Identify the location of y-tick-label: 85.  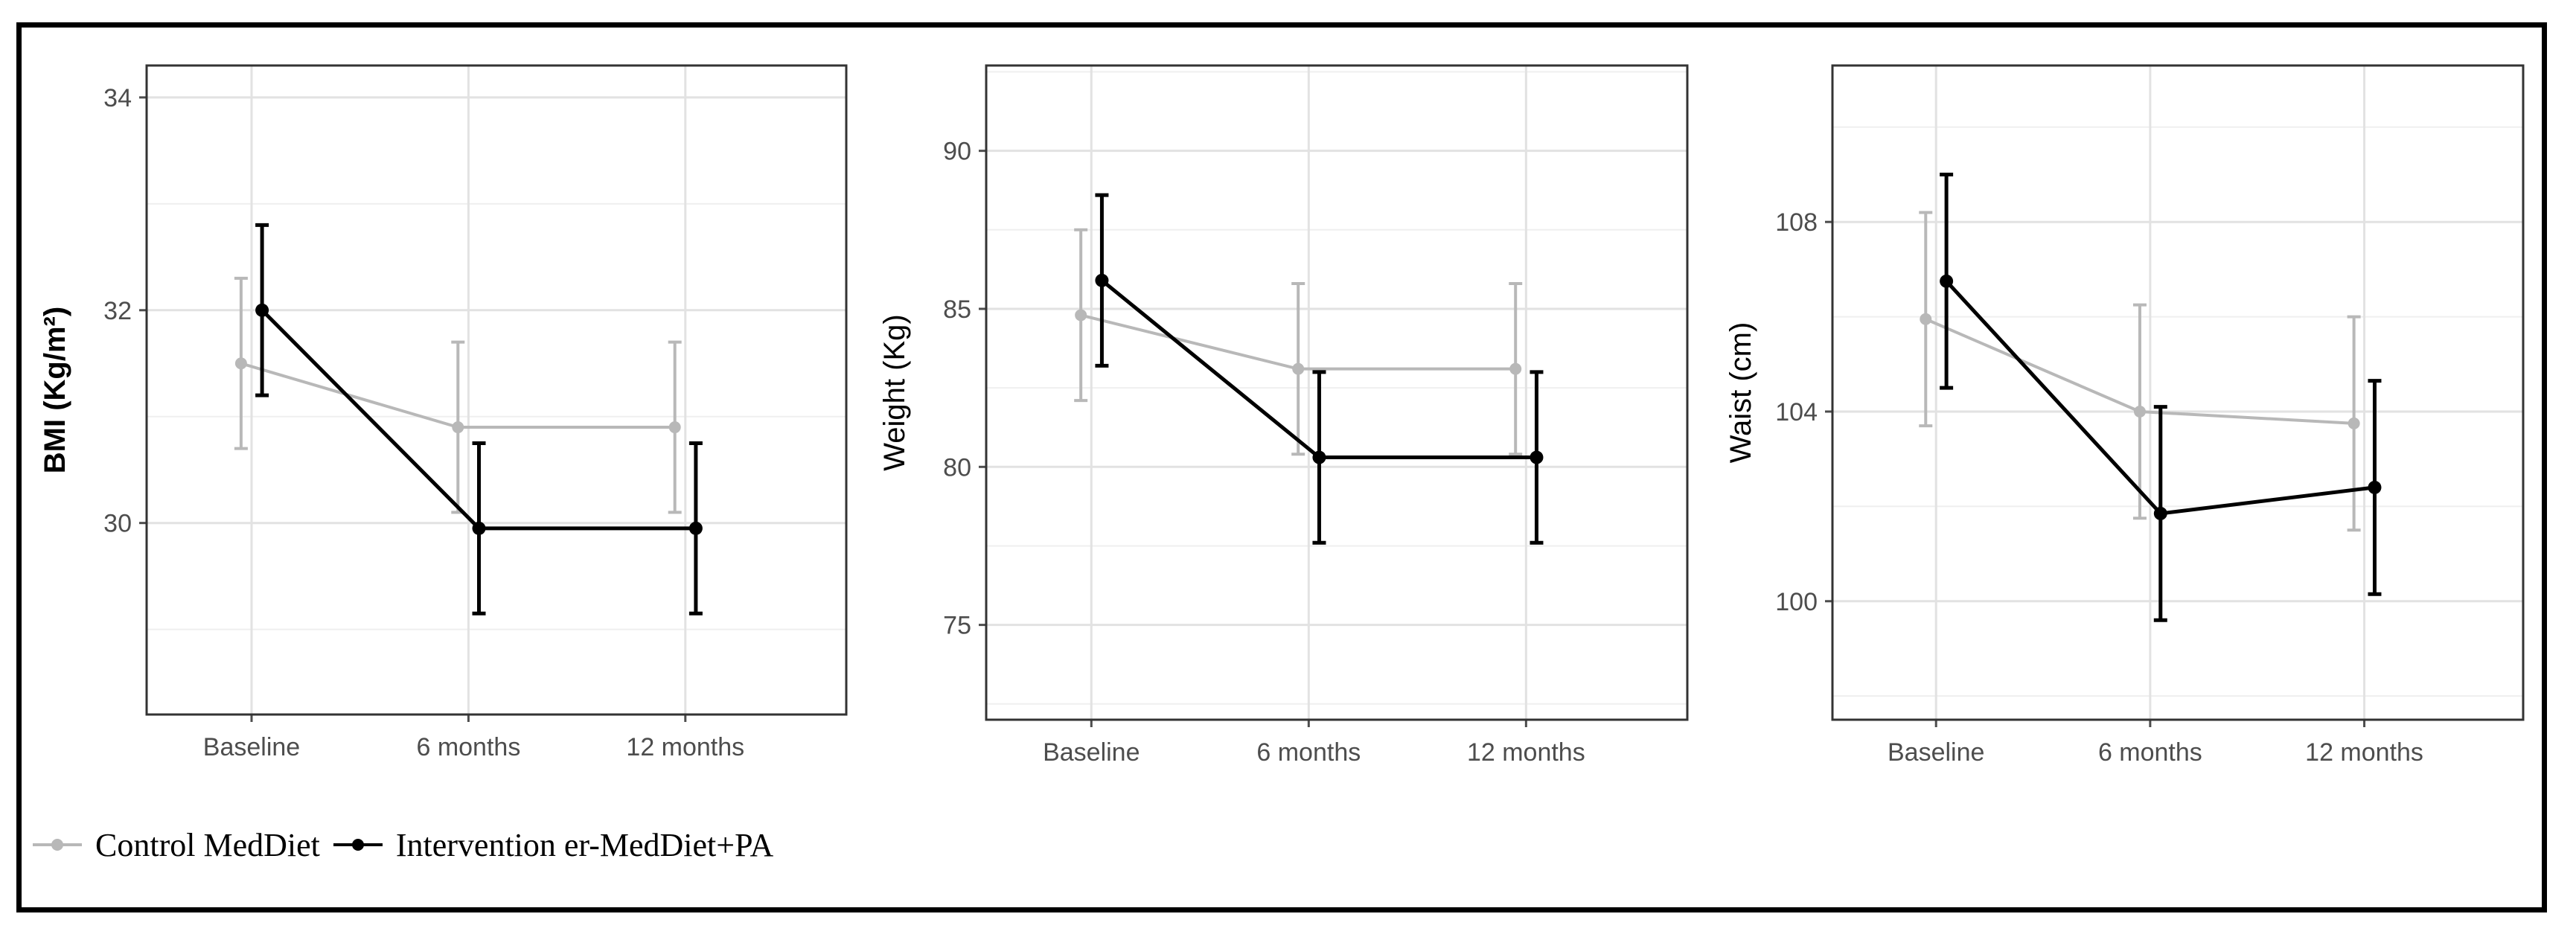
(957, 309).